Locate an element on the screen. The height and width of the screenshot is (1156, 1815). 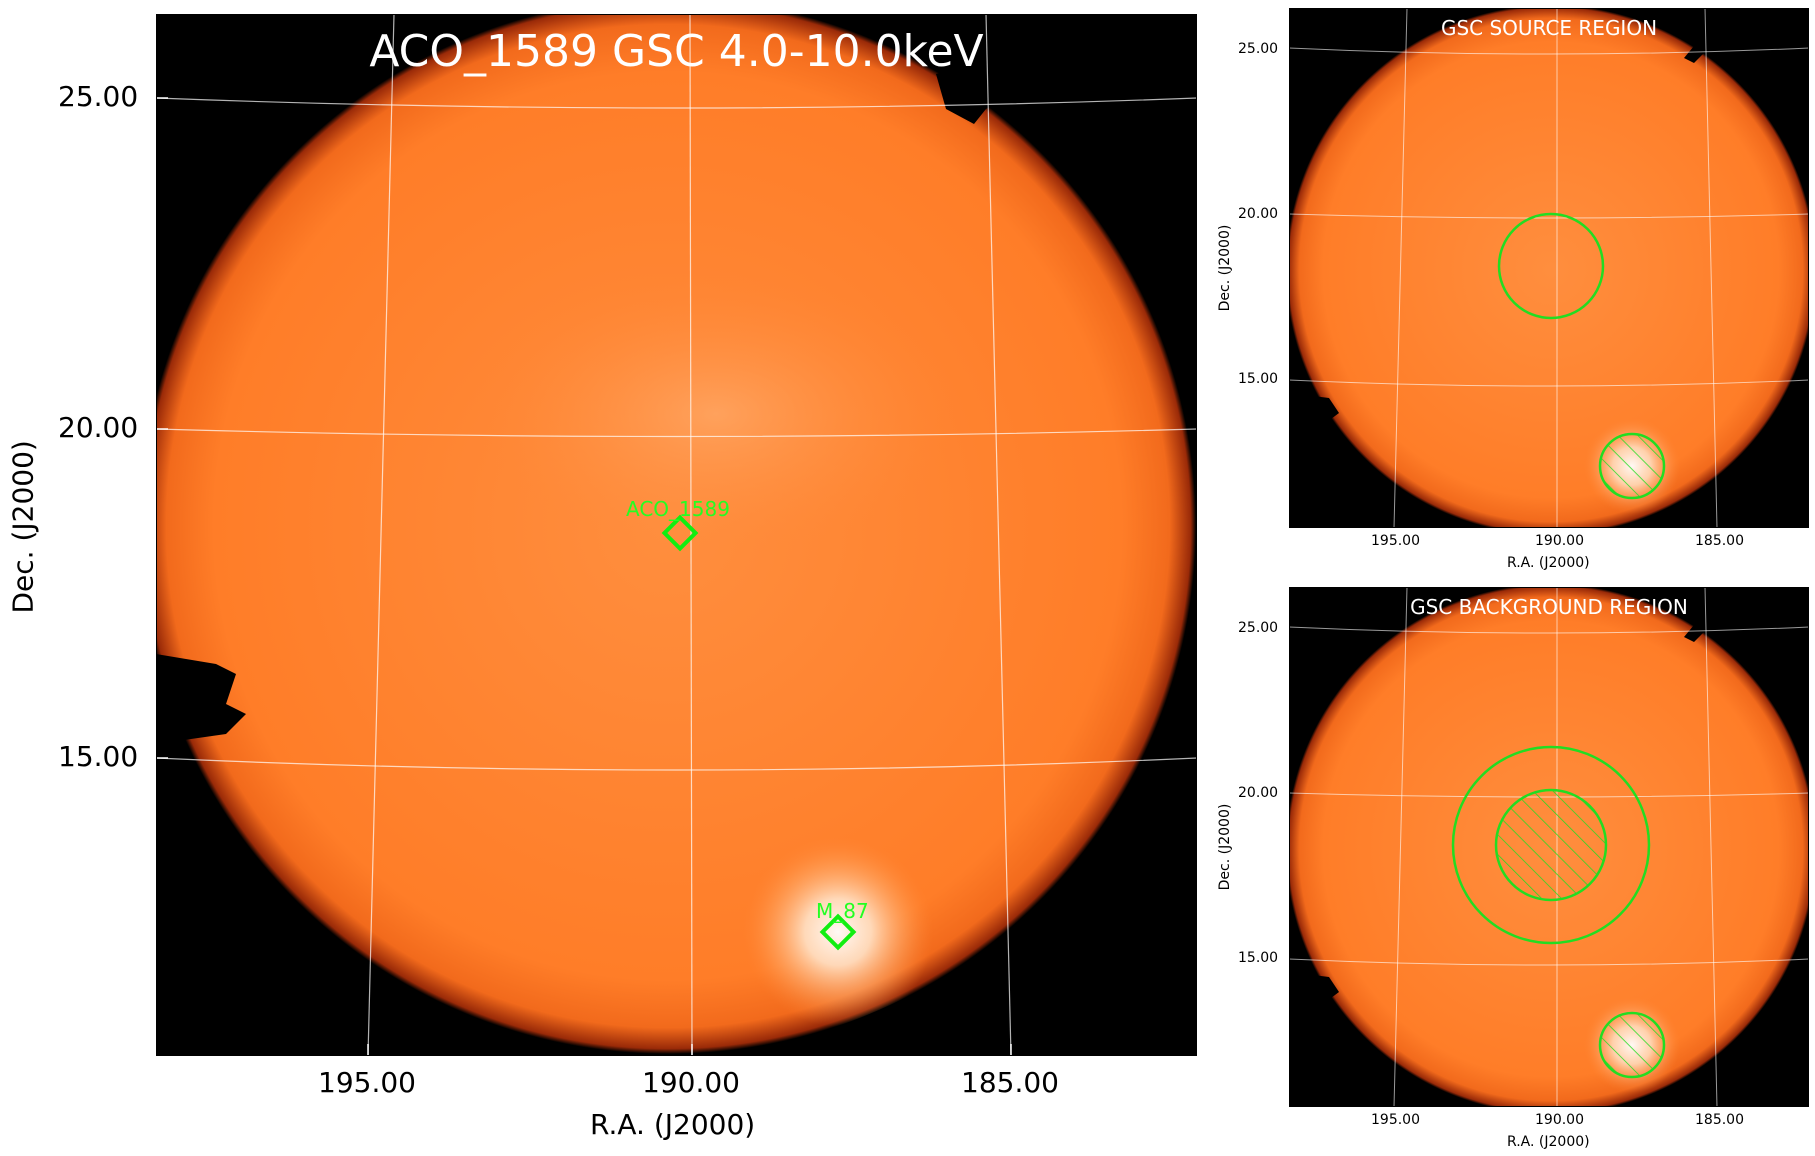
bg-xtick-185: 185.00 is located at coordinates (1719, 1120).